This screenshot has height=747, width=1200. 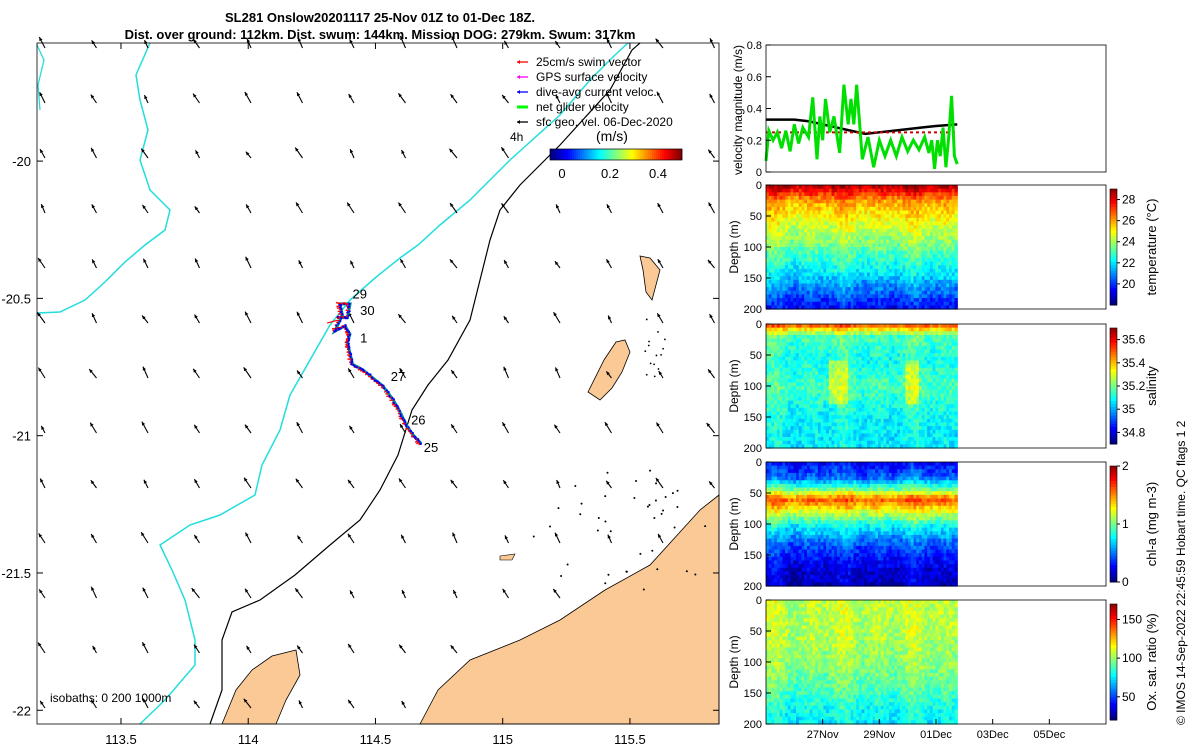 I want to click on barrow-island, so click(x=609, y=370).